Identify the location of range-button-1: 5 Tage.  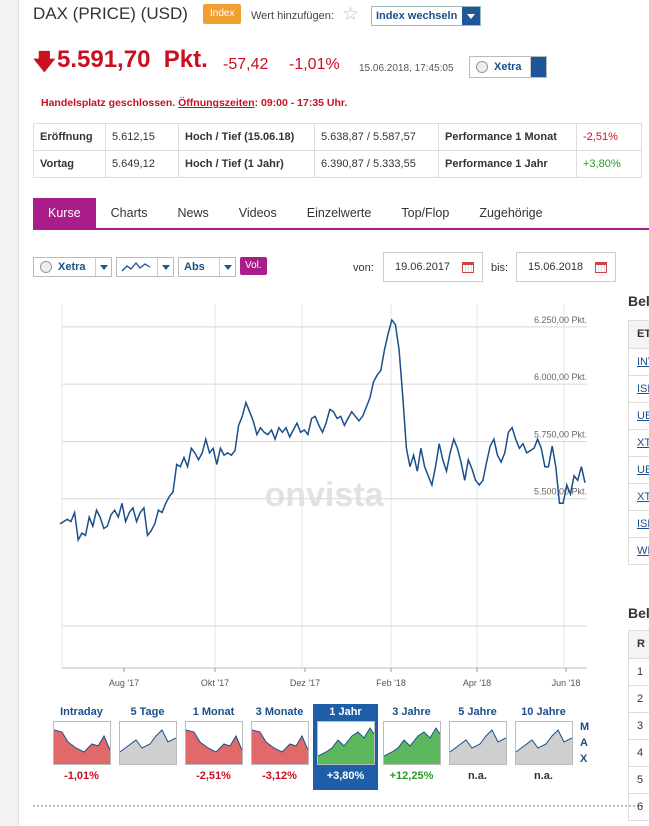
(147, 747).